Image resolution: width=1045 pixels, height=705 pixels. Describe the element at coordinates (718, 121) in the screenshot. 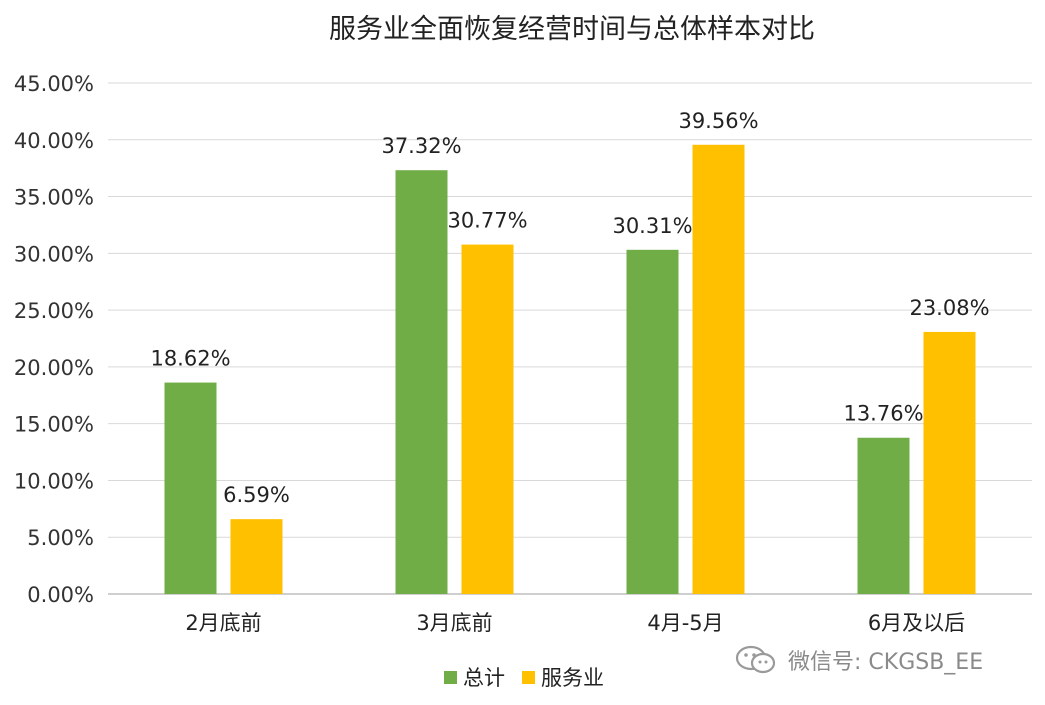

I see `data-label: 39.56%` at that location.